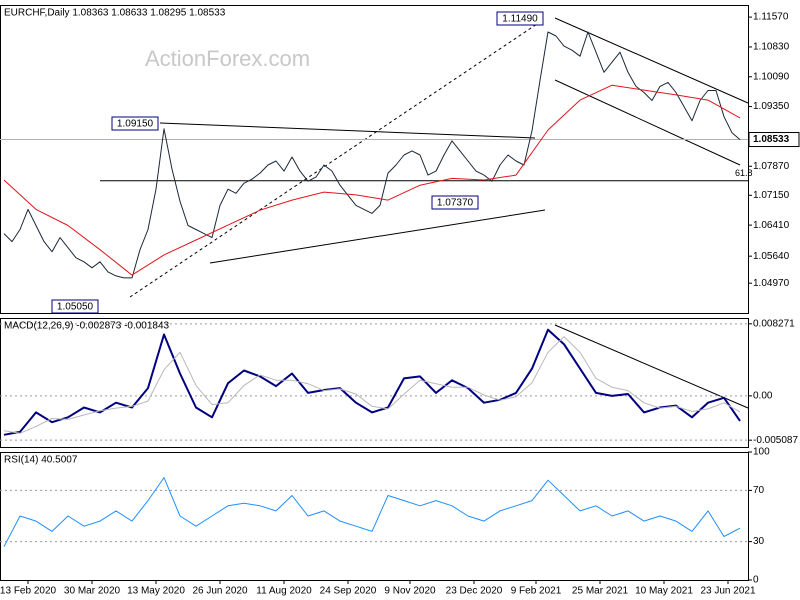 The width and height of the screenshot is (800, 600). I want to click on y-tick-label: 70, so click(759, 490).